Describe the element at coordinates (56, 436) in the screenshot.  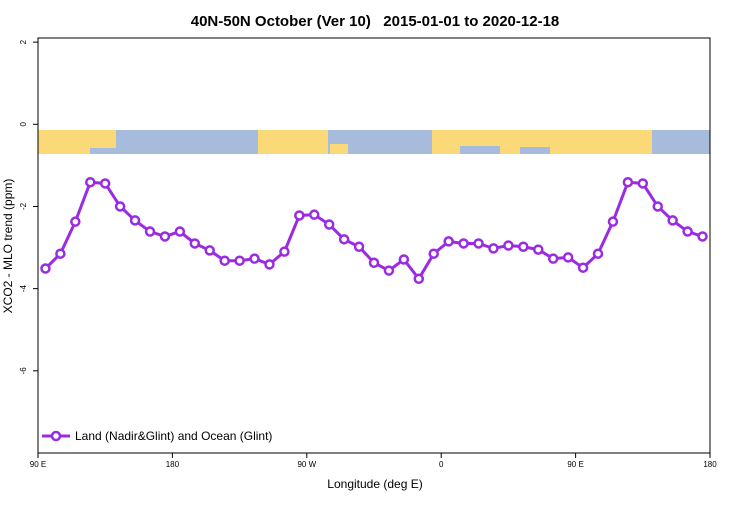
I see `legend-marker` at that location.